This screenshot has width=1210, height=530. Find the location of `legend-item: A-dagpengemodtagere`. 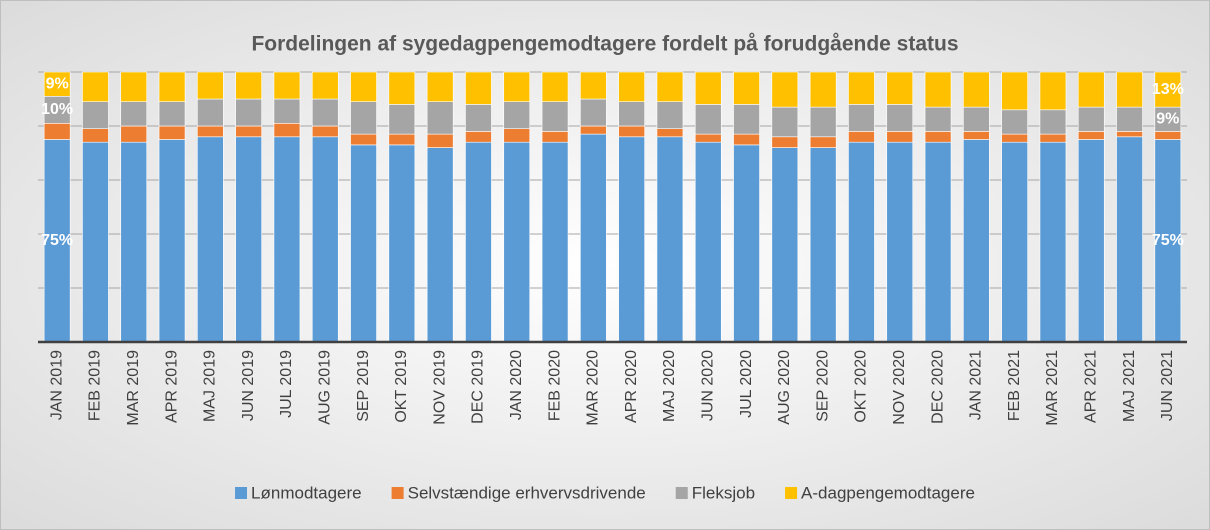

legend-item: A-dagpengemodtagere is located at coordinates (880, 492).